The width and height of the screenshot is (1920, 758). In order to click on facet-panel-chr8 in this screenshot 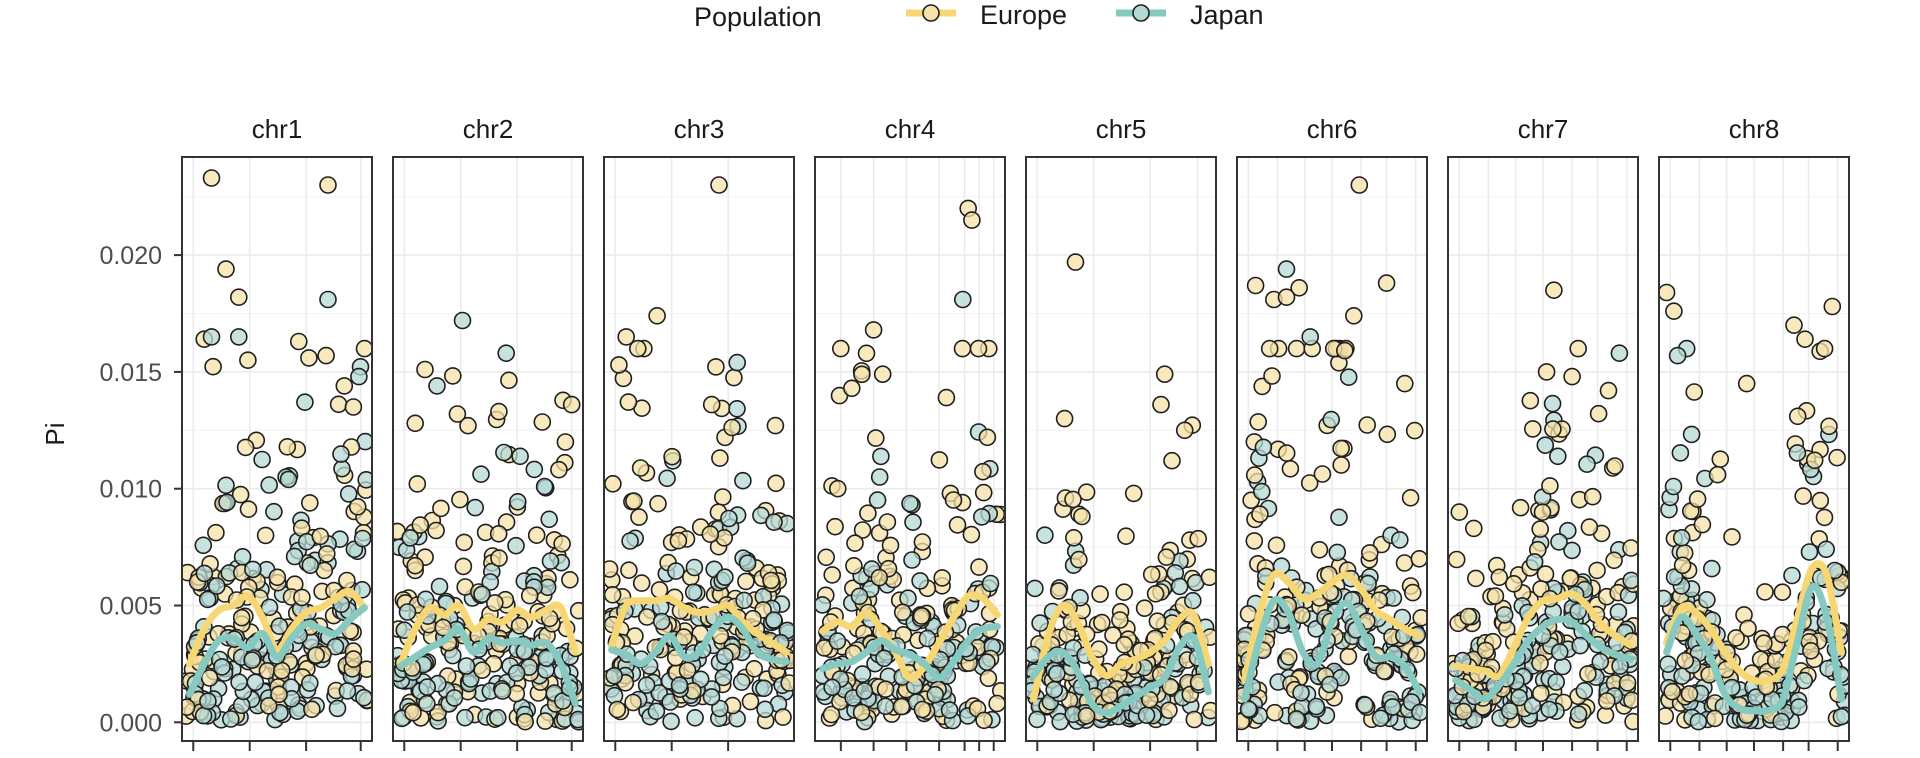, I will do `click(1754, 453)`.